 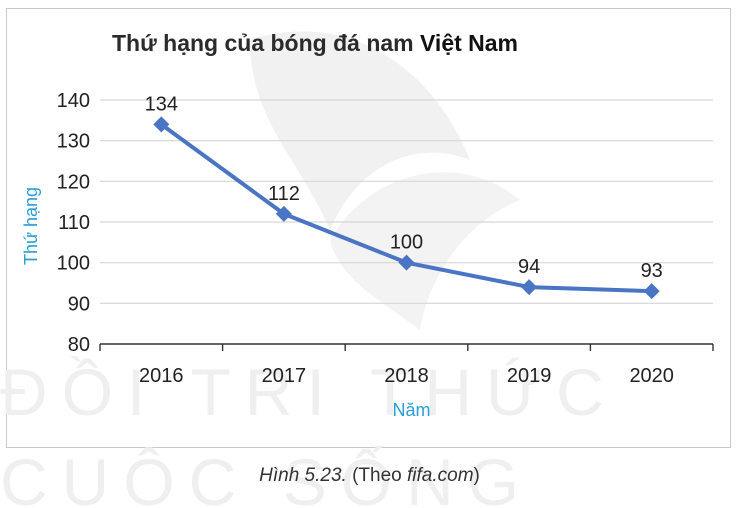 What do you see at coordinates (406, 243) in the screenshot?
I see `data-label: 100` at bounding box center [406, 243].